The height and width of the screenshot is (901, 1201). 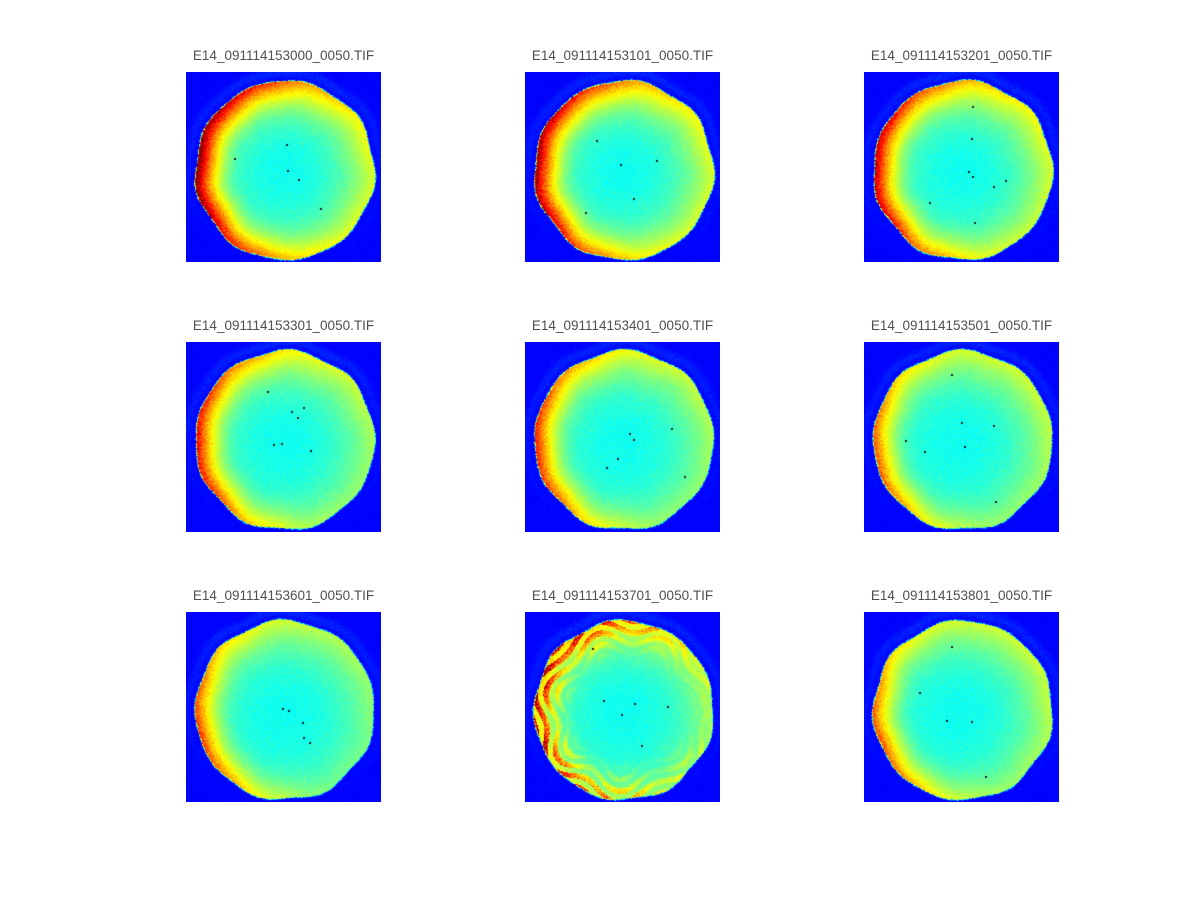 I want to click on subplot-cell: E14_091114153101_0050.TIF, so click(x=622, y=154).